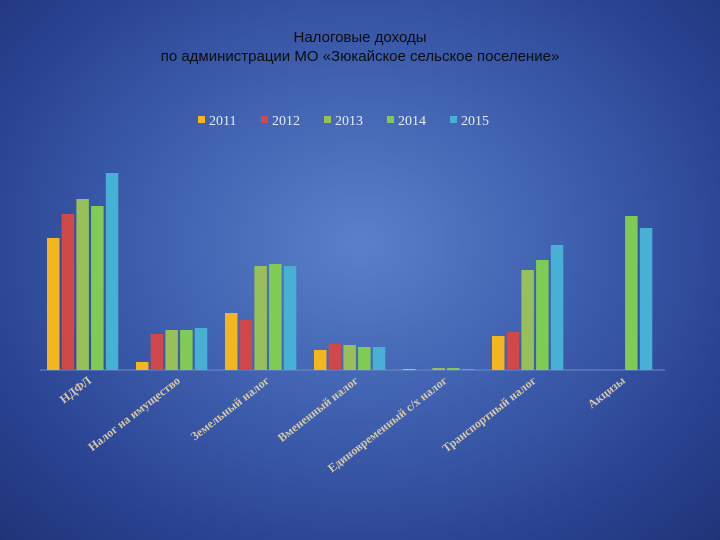 The image size is (720, 540). I want to click on legend-swatch-2014, so click(390, 119).